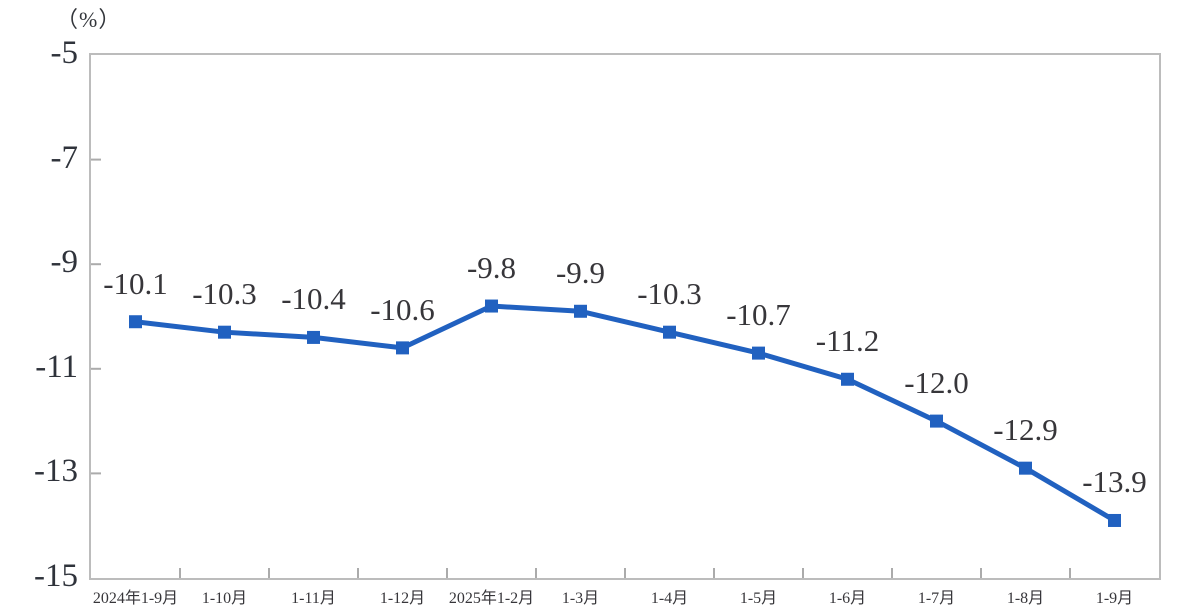  I want to click on y-axis-tick-label: -7, so click(64, 157).